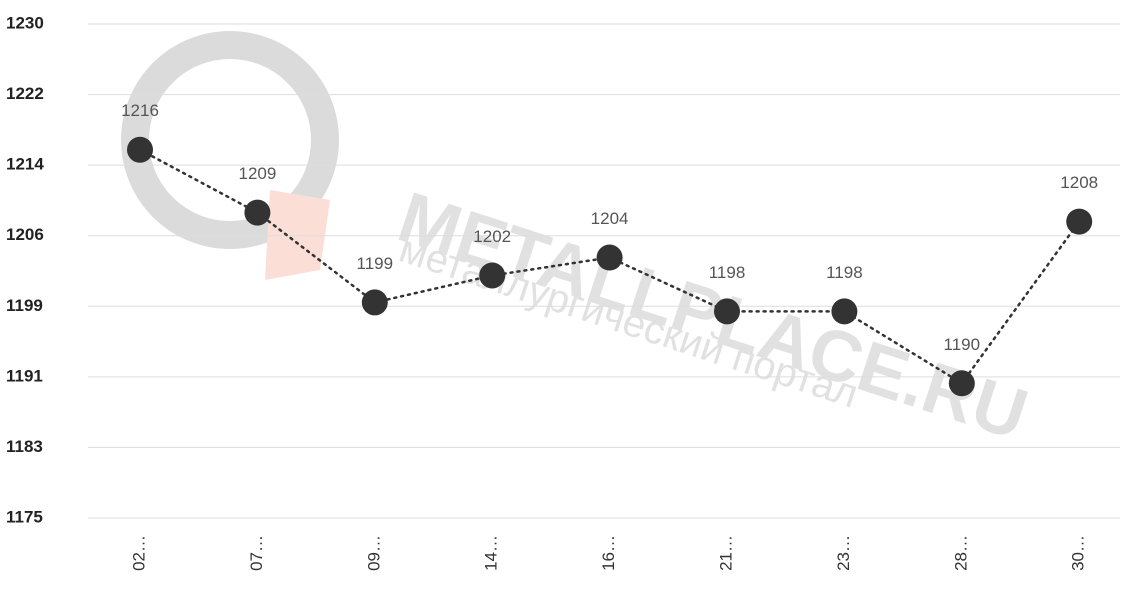 This screenshot has width=1124, height=592. Describe the element at coordinates (297, 235) in the screenshot. I see `watermark-shape` at that location.